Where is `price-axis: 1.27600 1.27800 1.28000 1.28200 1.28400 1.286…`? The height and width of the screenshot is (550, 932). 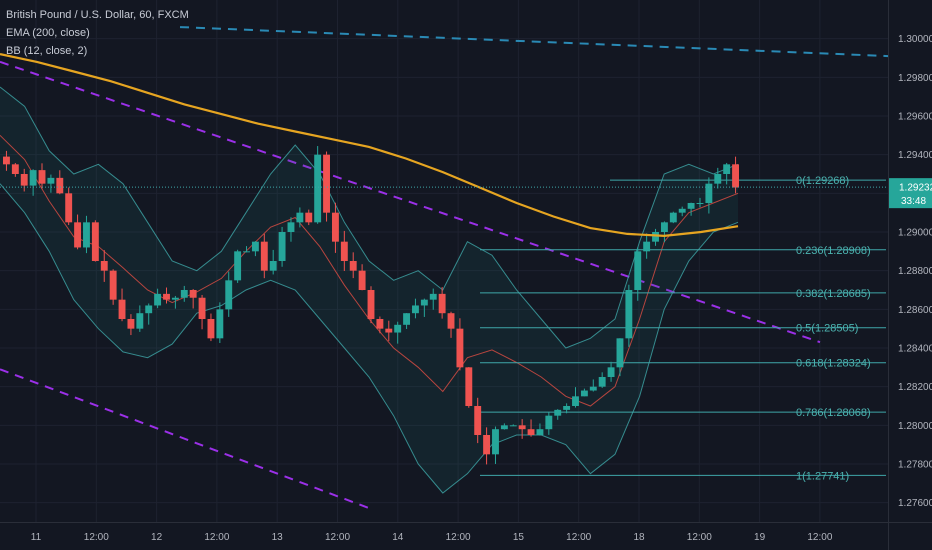 price-axis: 1.27600 1.27800 1.28000 1.28200 1.28400 1.286… is located at coordinates (910, 275).